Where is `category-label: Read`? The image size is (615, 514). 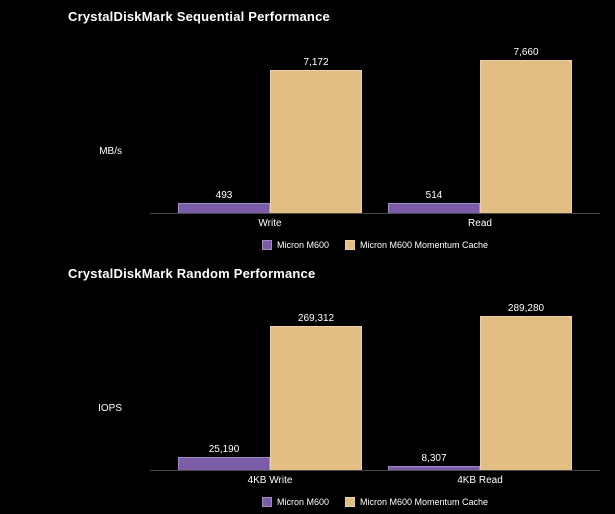 category-label: Read is located at coordinates (480, 223).